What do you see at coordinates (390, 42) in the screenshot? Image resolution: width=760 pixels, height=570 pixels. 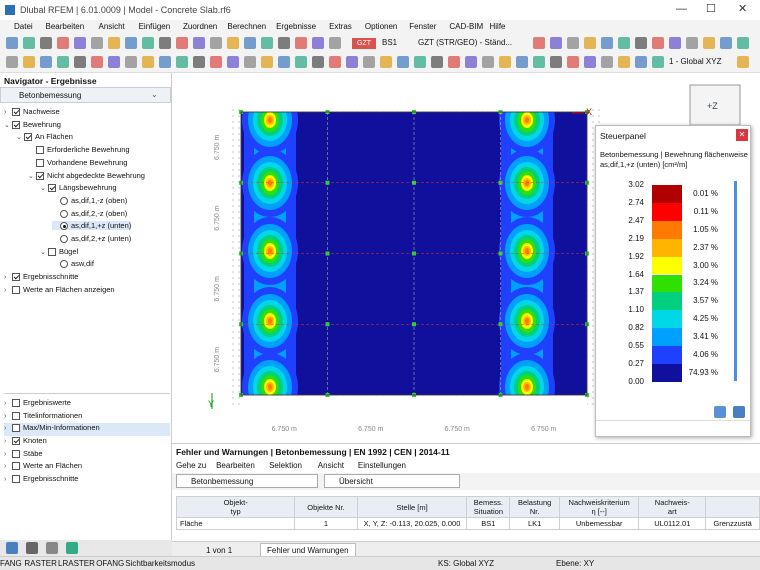 I see `load-case-dropdown: BS1` at bounding box center [390, 42].